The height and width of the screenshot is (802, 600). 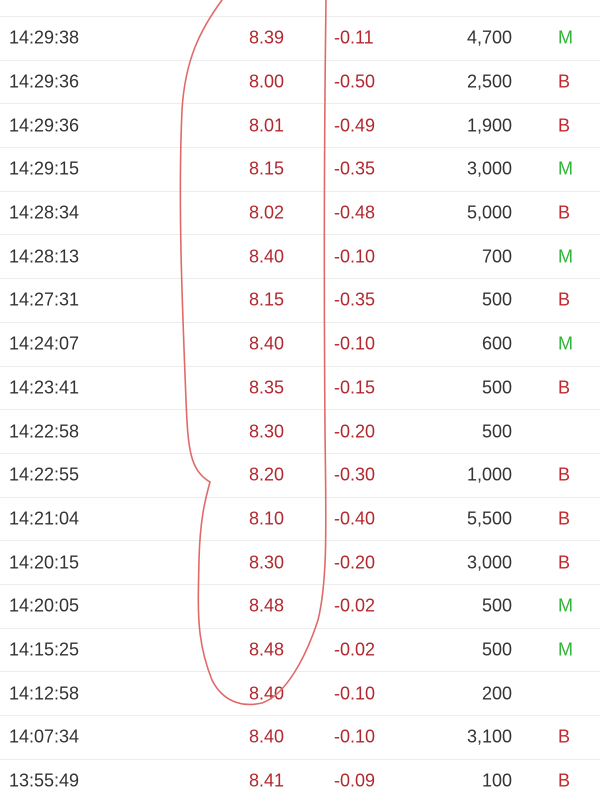 I want to click on trade-change: -0.15, so click(x=355, y=387).